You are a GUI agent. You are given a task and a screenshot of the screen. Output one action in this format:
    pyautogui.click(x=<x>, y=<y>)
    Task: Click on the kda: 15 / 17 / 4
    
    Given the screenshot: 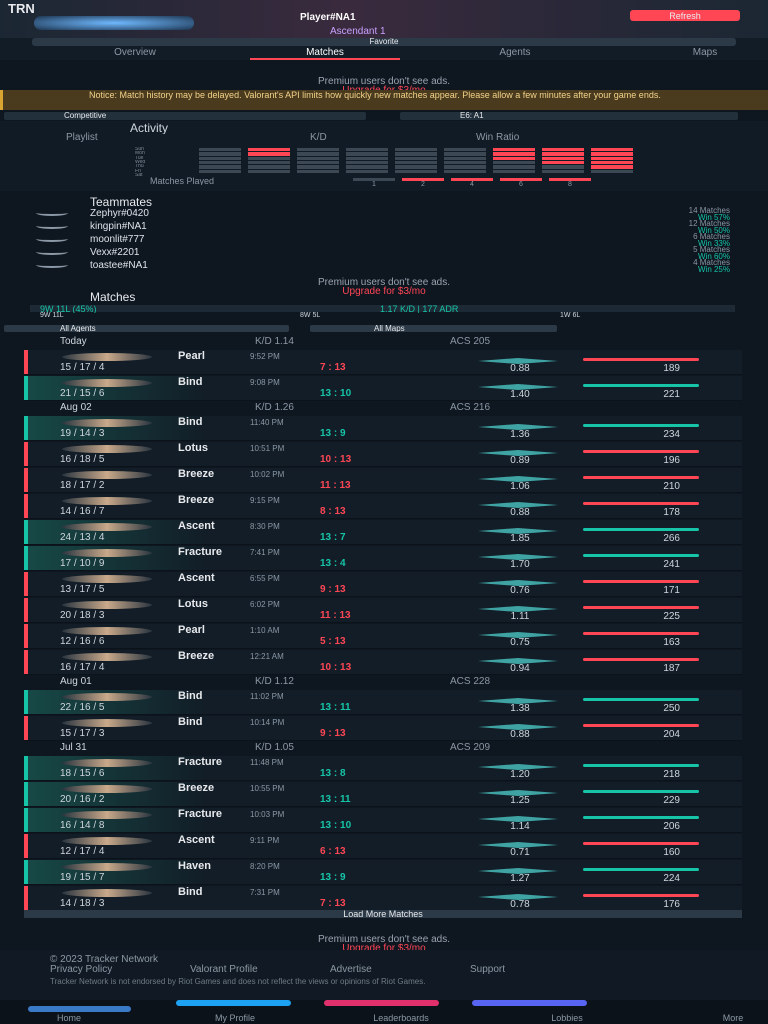 What is the action you would take?
    pyautogui.click(x=82, y=367)
    